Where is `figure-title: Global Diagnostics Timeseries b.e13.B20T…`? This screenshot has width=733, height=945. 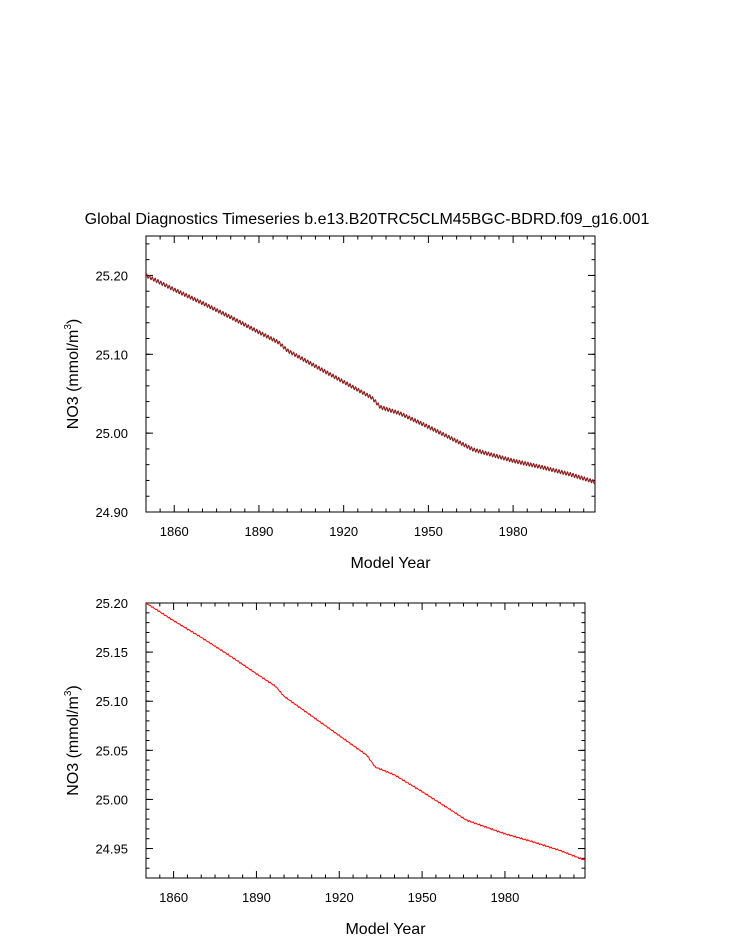
figure-title: Global Diagnostics Timeseries b.e13.B20T… is located at coordinates (367, 219).